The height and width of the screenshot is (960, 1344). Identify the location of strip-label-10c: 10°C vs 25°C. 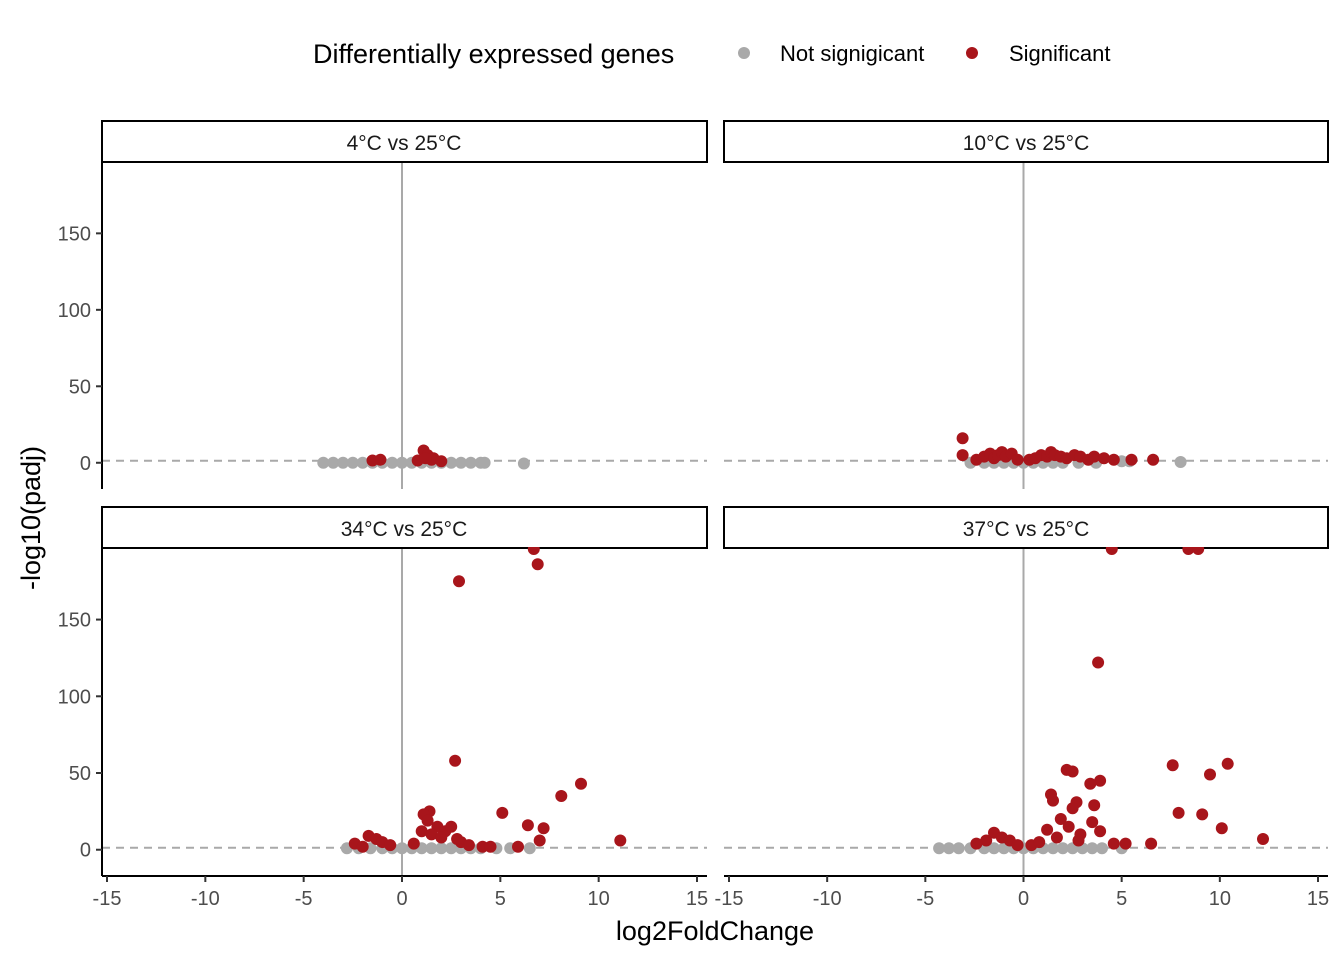
(1026, 143).